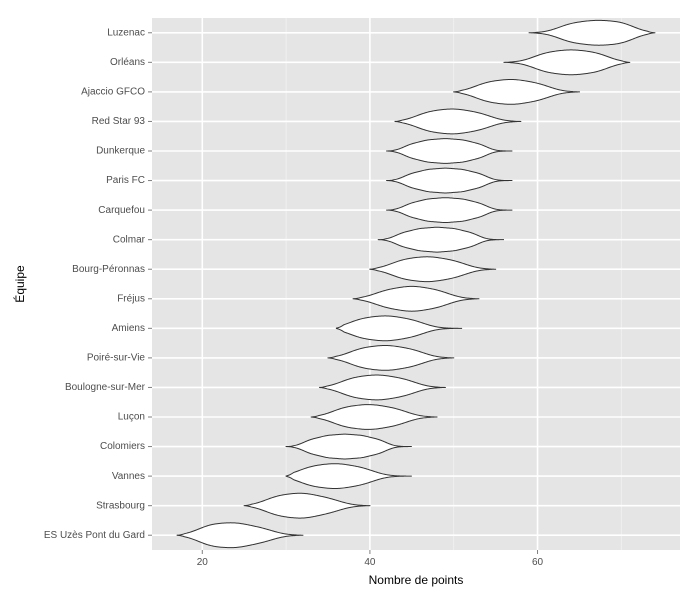 The image size is (700, 600). Describe the element at coordinates (113, 92) in the screenshot. I see `y-tick-label: Ajaccio GFCO` at that location.